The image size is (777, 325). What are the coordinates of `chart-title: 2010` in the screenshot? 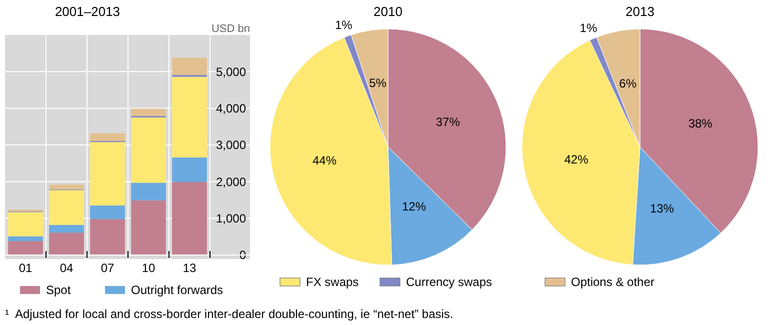 It's located at (388, 11).